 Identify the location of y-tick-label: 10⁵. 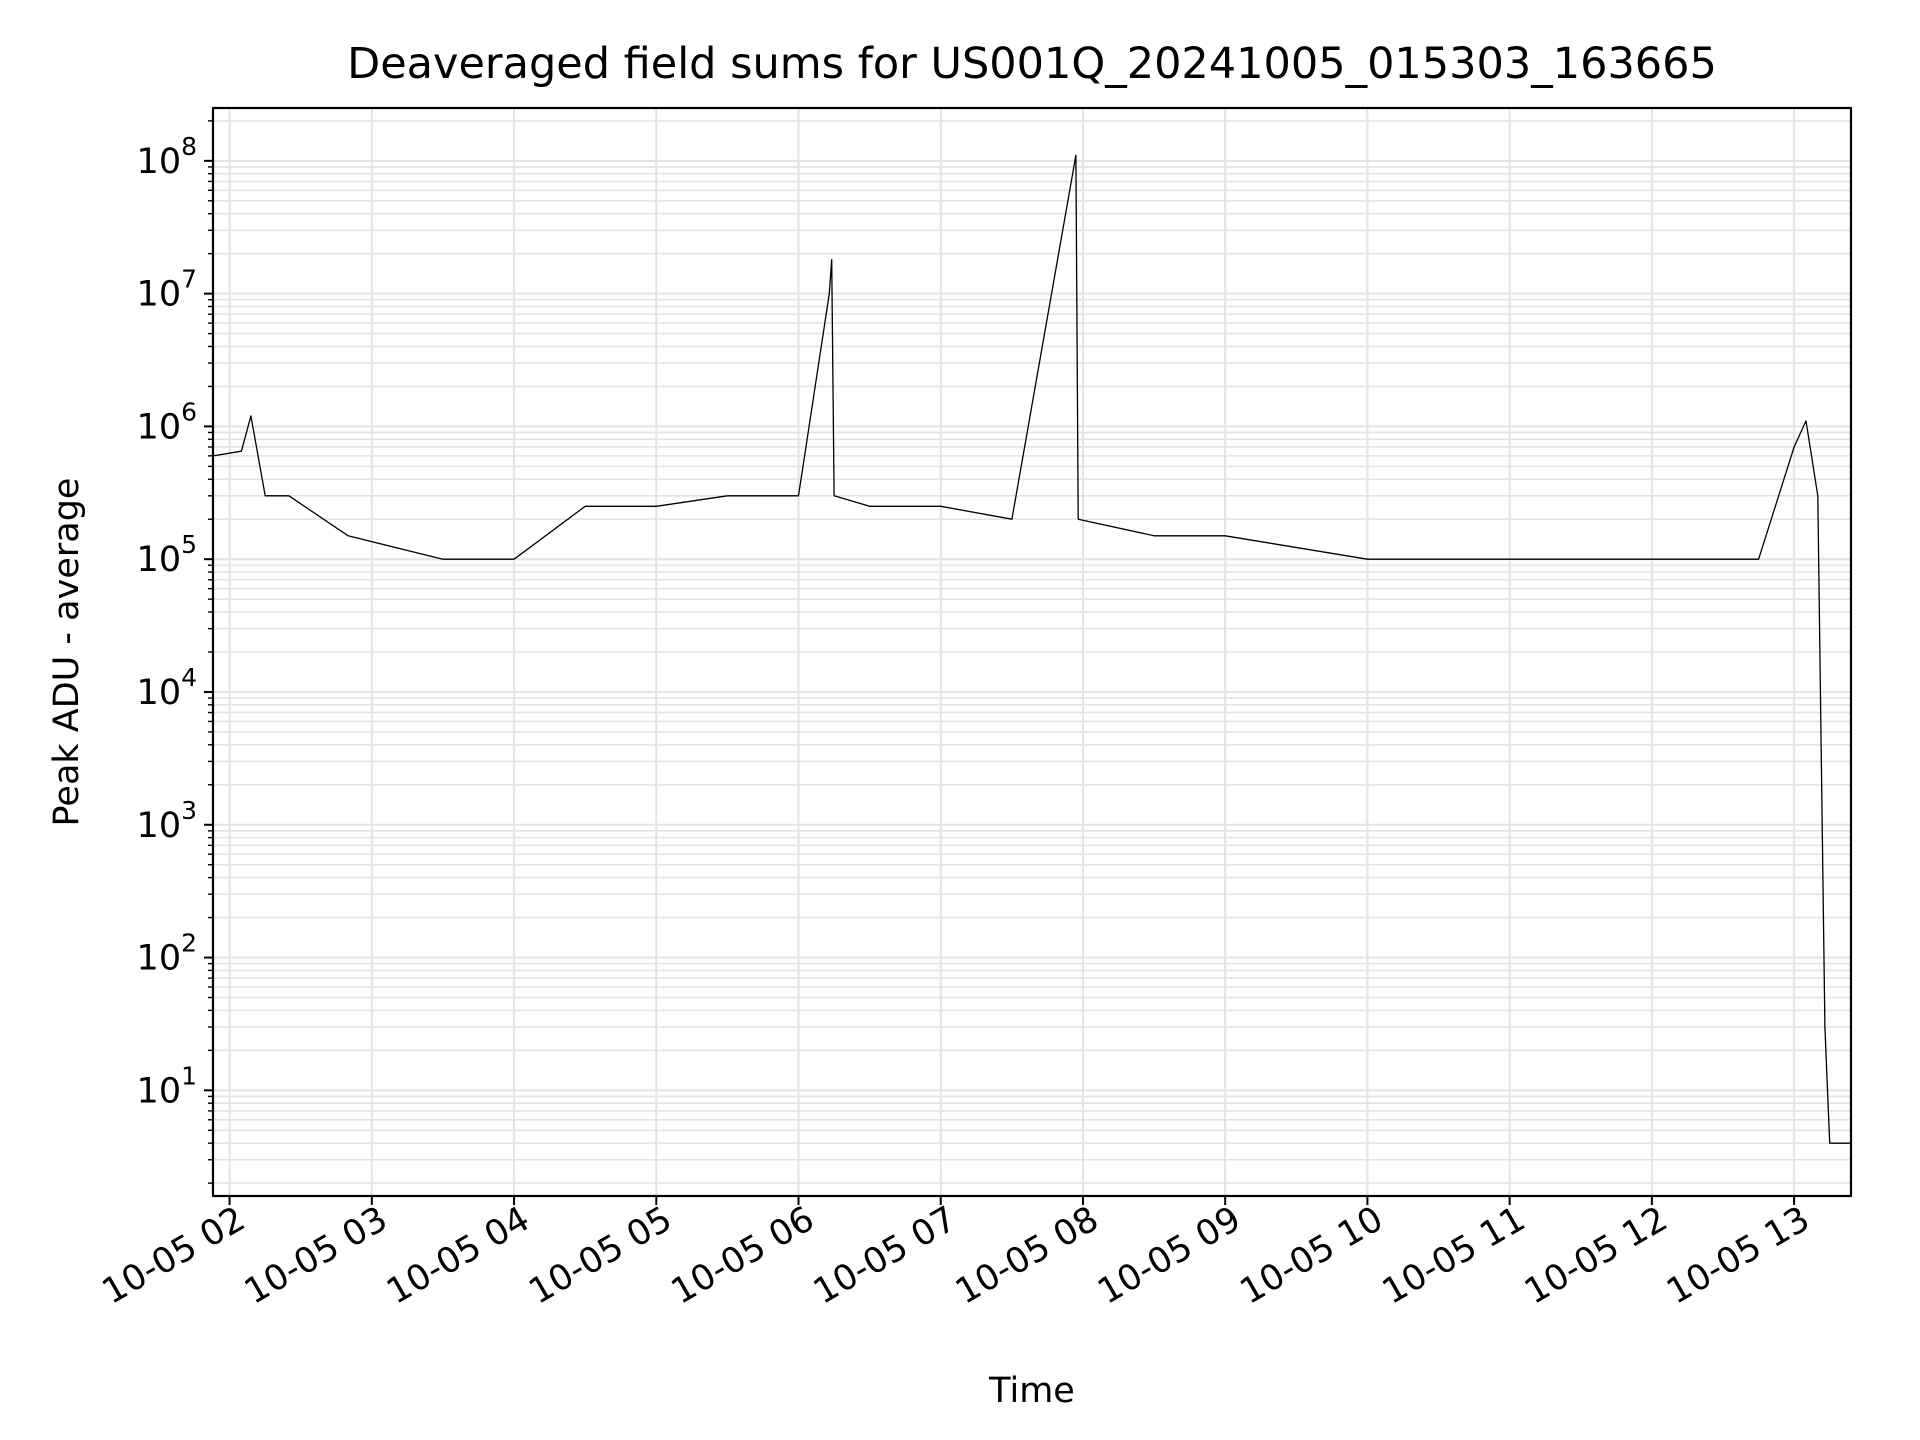
(167, 555).